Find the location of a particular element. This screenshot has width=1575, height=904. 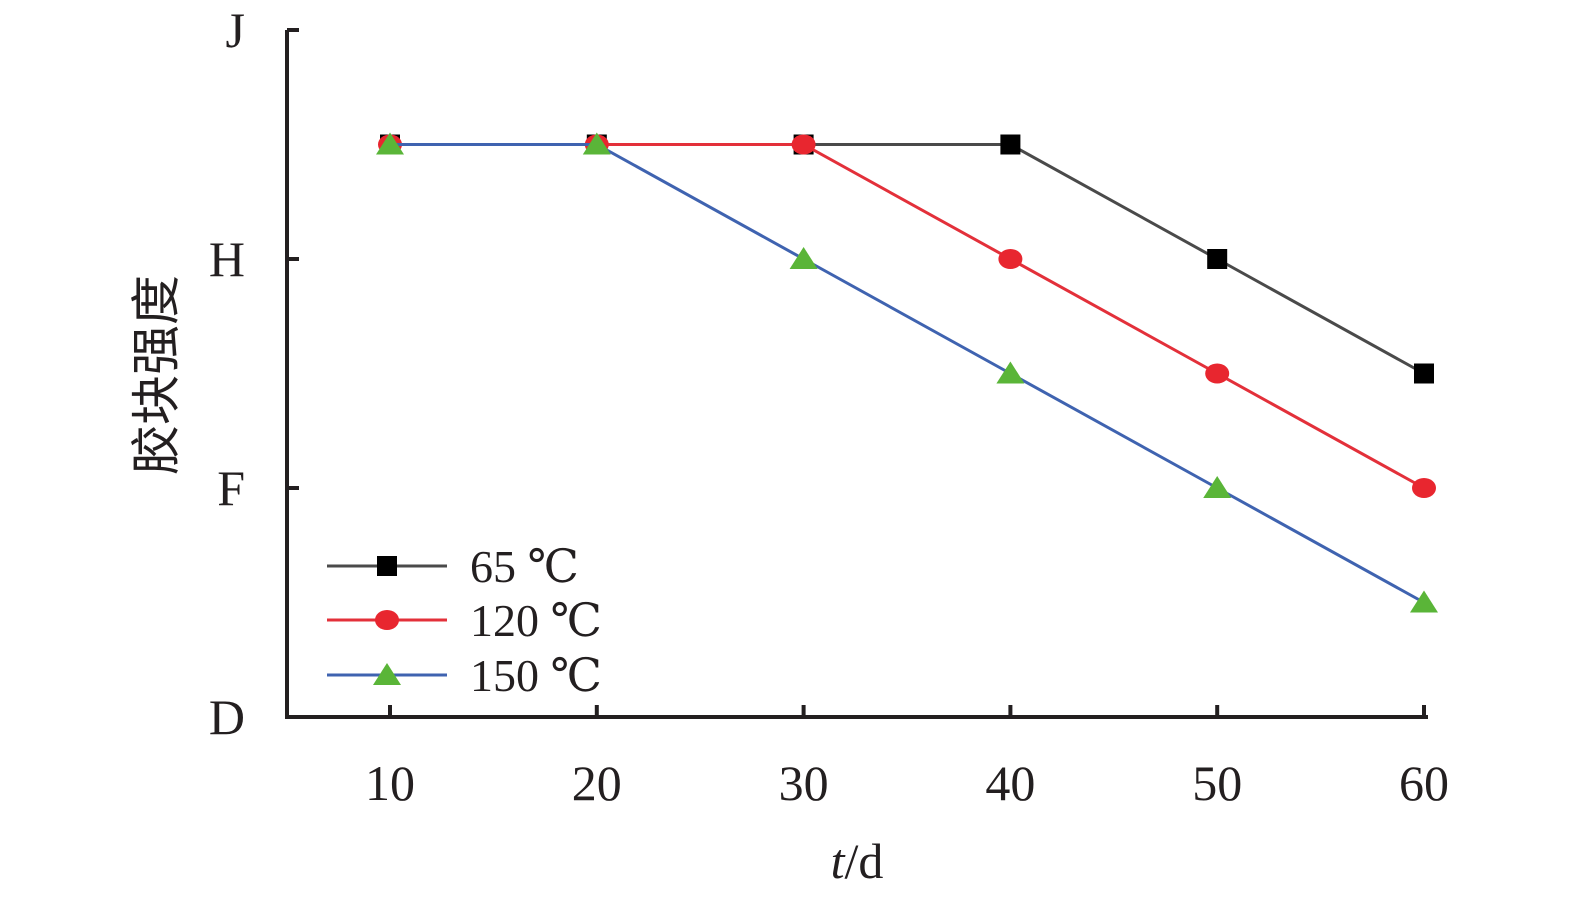

x-tick-label: 40 is located at coordinates (1010, 783).